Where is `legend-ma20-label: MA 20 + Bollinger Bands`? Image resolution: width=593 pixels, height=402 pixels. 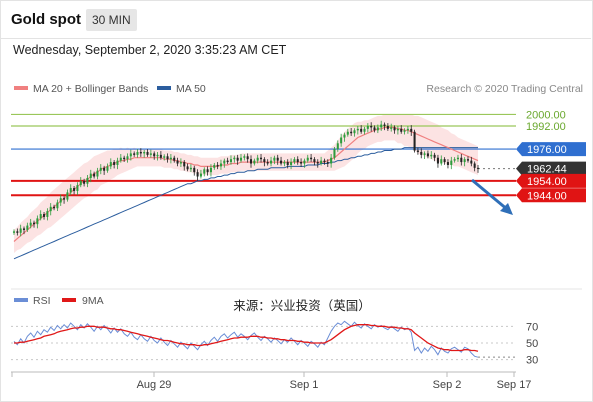
legend-ma20-label: MA 20 + Bollinger Bands is located at coordinates (90, 89).